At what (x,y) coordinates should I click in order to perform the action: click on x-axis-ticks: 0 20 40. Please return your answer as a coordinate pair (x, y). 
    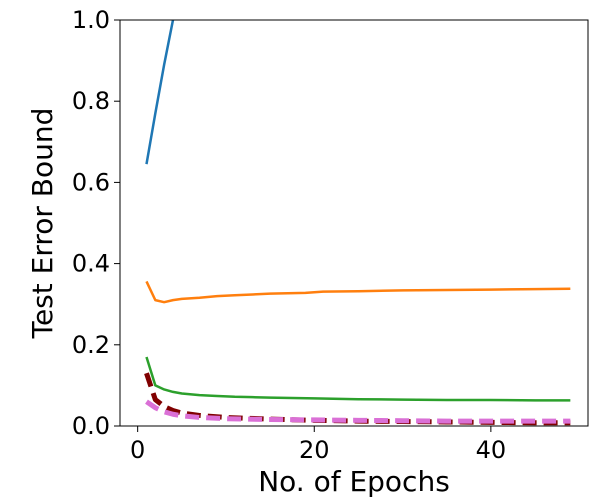
    Looking at the image, I should click on (318, 445).